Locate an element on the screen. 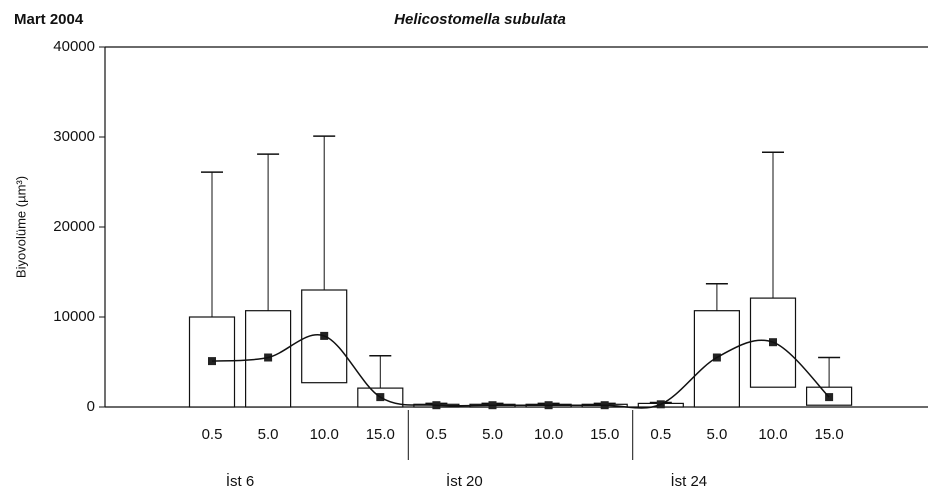 The height and width of the screenshot is (498, 928). chart-title: Helicostomella subulata is located at coordinates (480, 19).